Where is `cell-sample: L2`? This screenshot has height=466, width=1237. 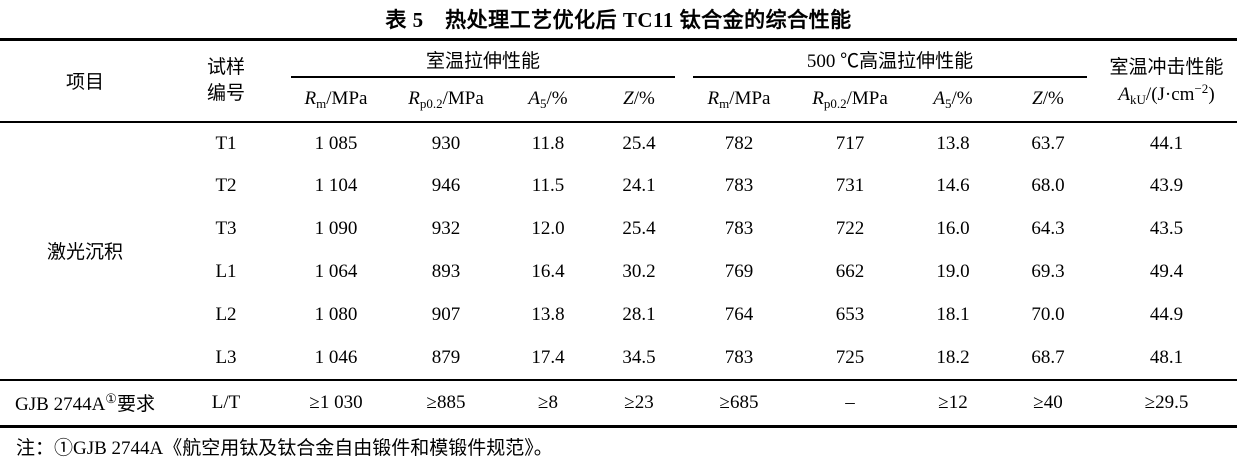 cell-sample: L2 is located at coordinates (226, 314).